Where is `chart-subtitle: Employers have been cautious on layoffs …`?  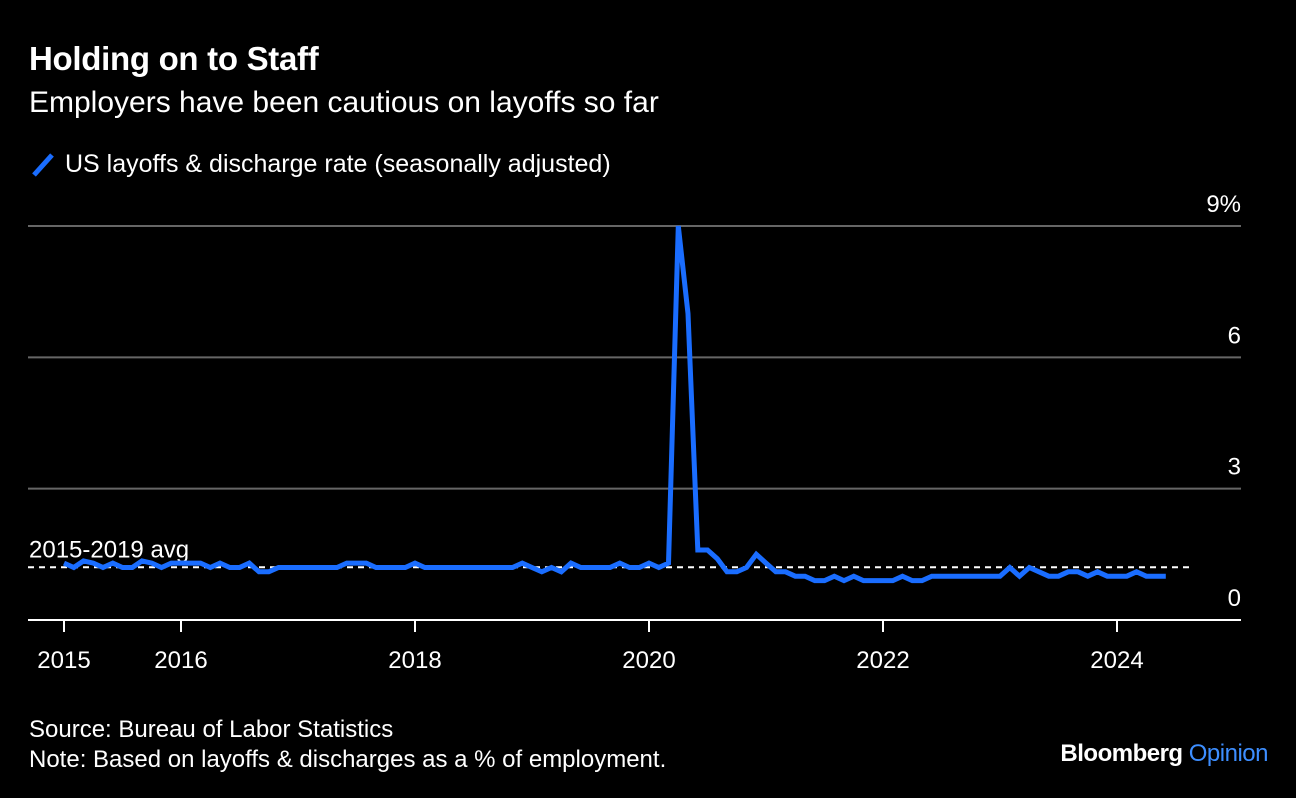
chart-subtitle: Employers have been cautious on layoffs … is located at coordinates (344, 102).